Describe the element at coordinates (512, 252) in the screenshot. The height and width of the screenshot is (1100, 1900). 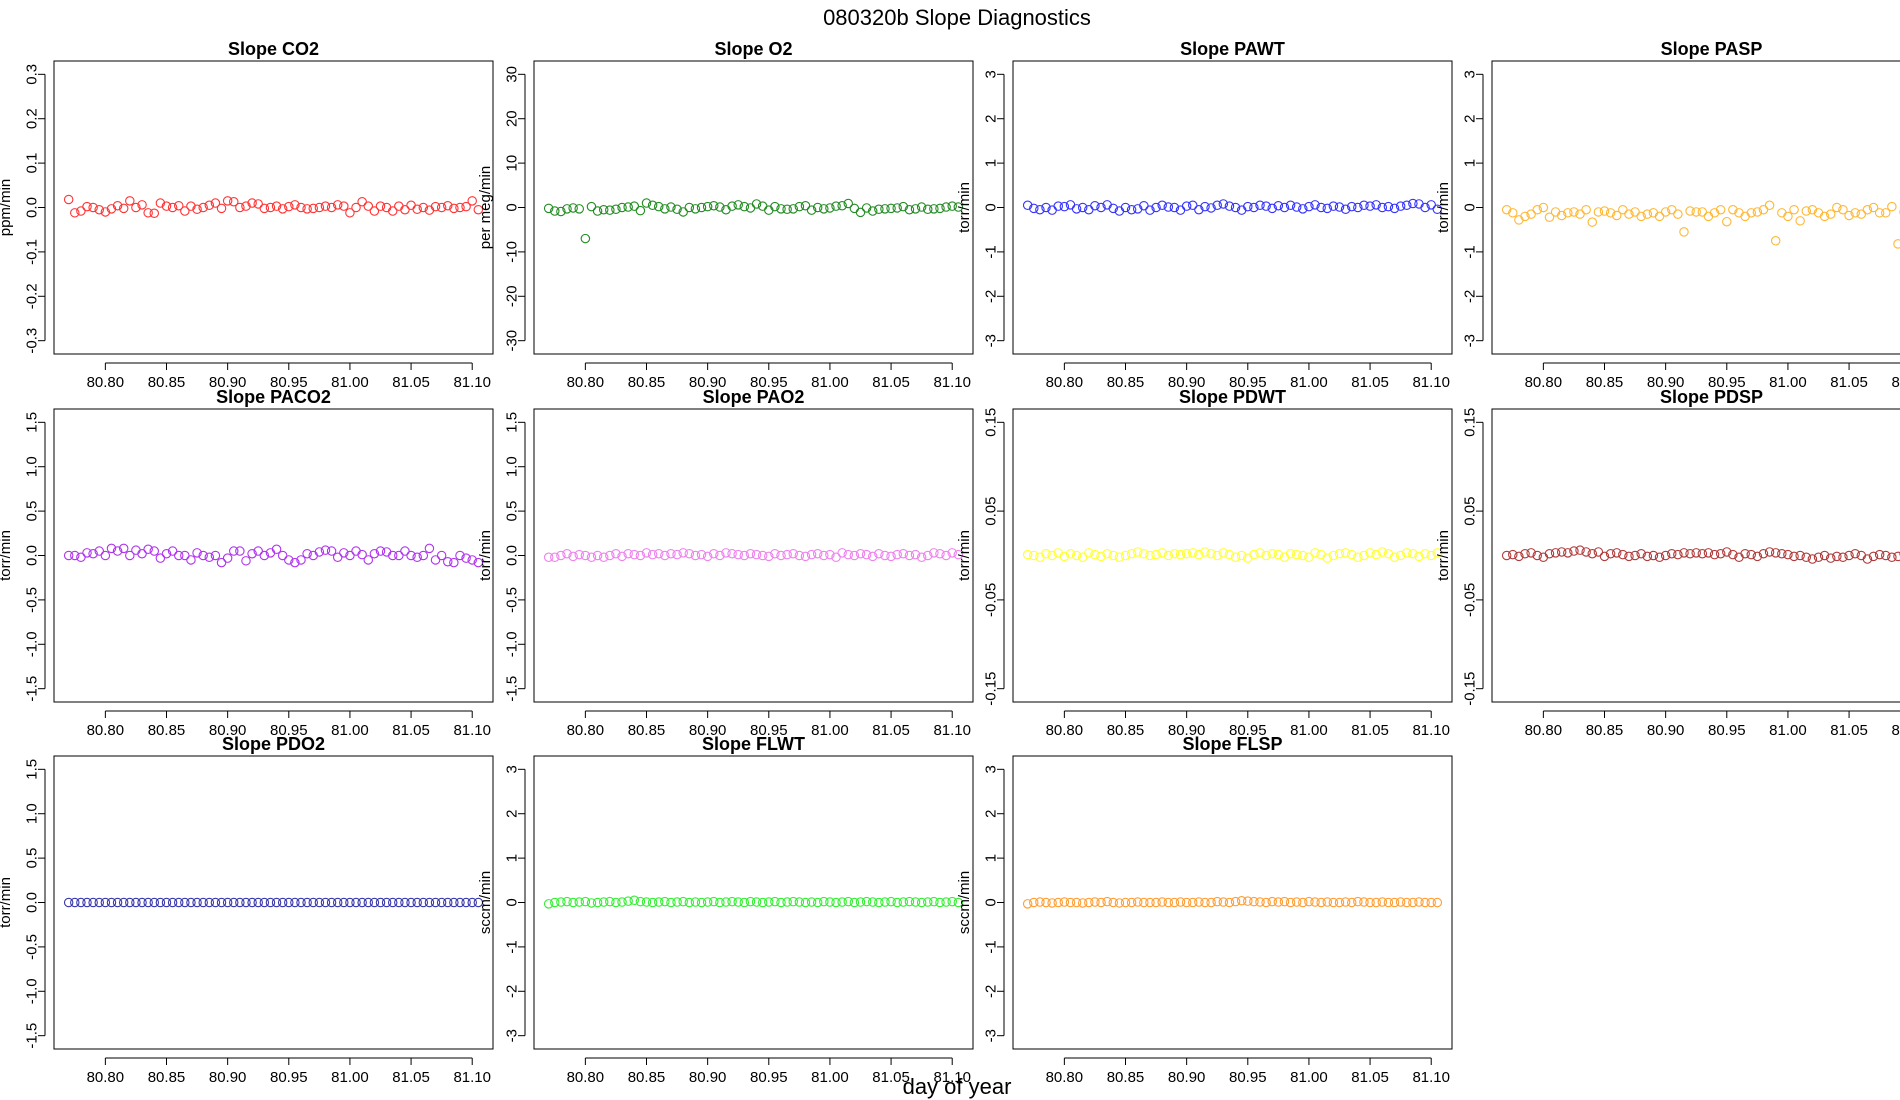
I see `y-tick-label: -10` at that location.